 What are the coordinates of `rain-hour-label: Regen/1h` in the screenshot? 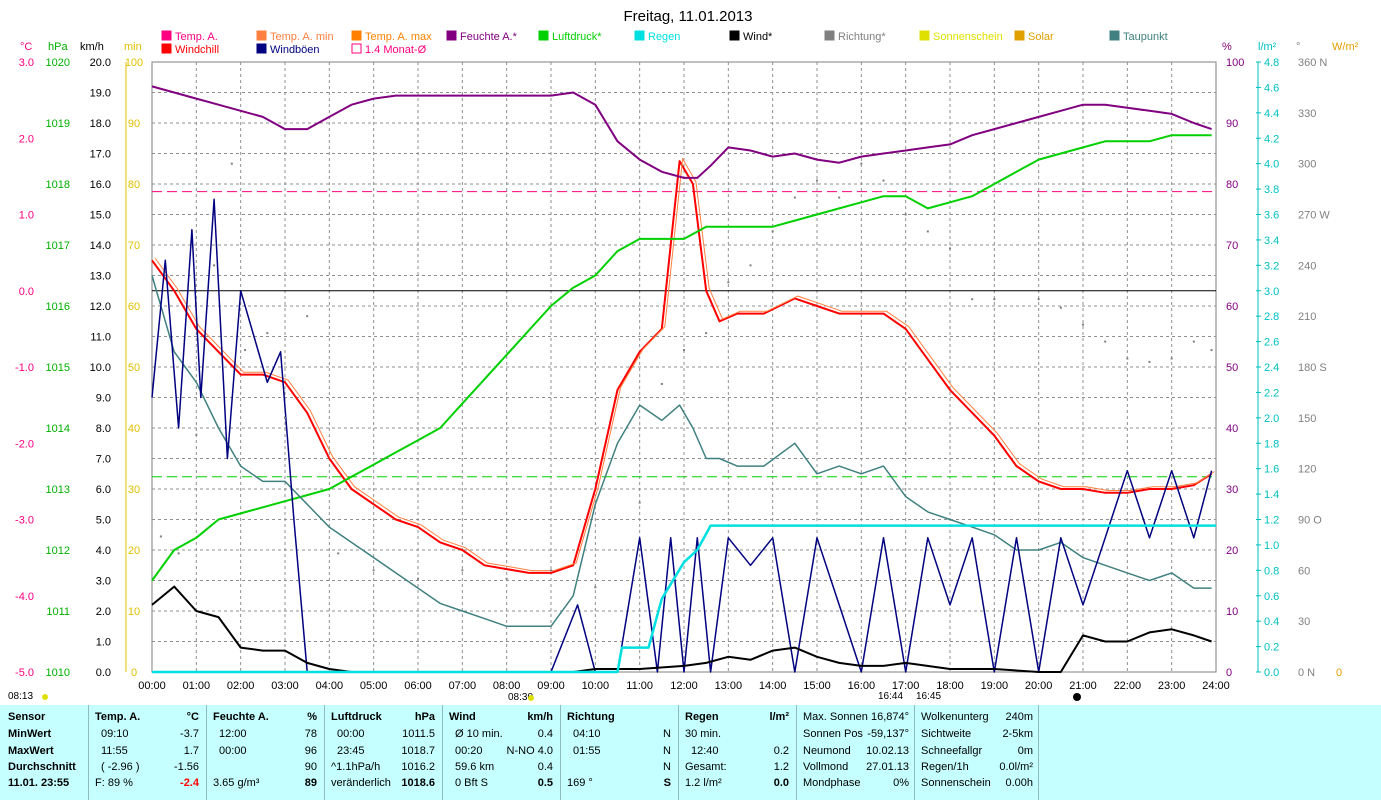 It's located at (945, 767).